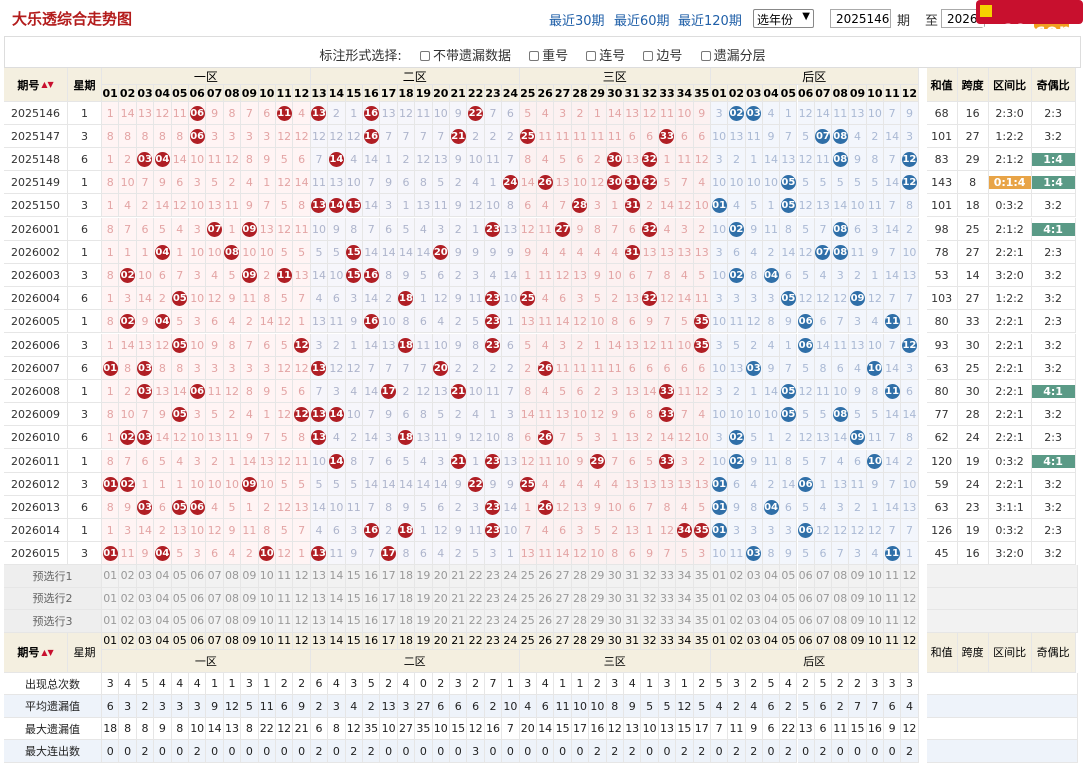 The height and width of the screenshot is (767, 1083). Describe the element at coordinates (710, 21) in the screenshot. I see `recent-120-link: 最近120期` at that location.